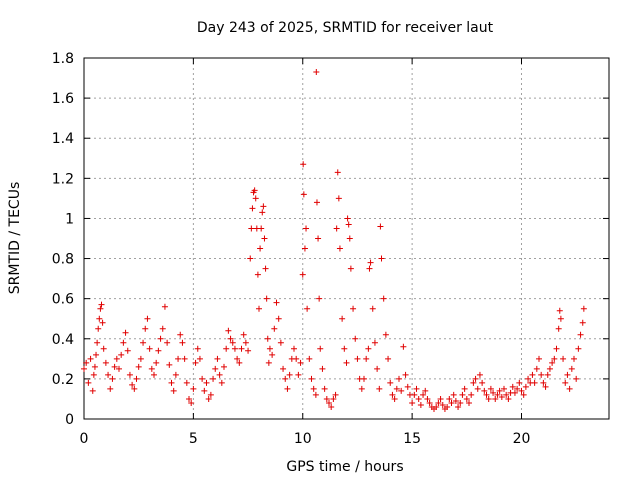  Describe the element at coordinates (84, 439) in the screenshot. I see `x-tick-label: 0` at that location.